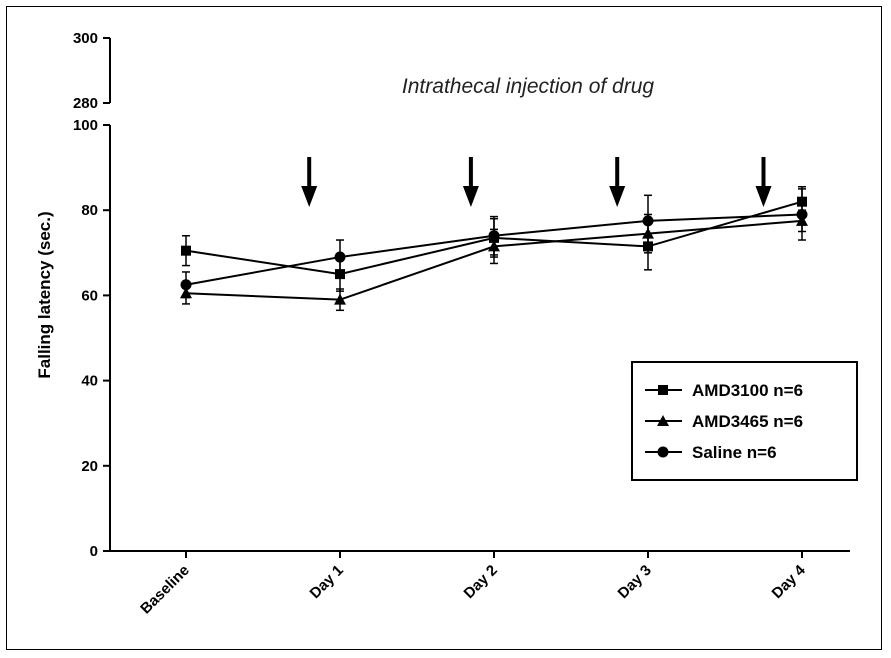  Describe the element at coordinates (789, 581) in the screenshot. I see `x-tick-label: Day 4` at that location.